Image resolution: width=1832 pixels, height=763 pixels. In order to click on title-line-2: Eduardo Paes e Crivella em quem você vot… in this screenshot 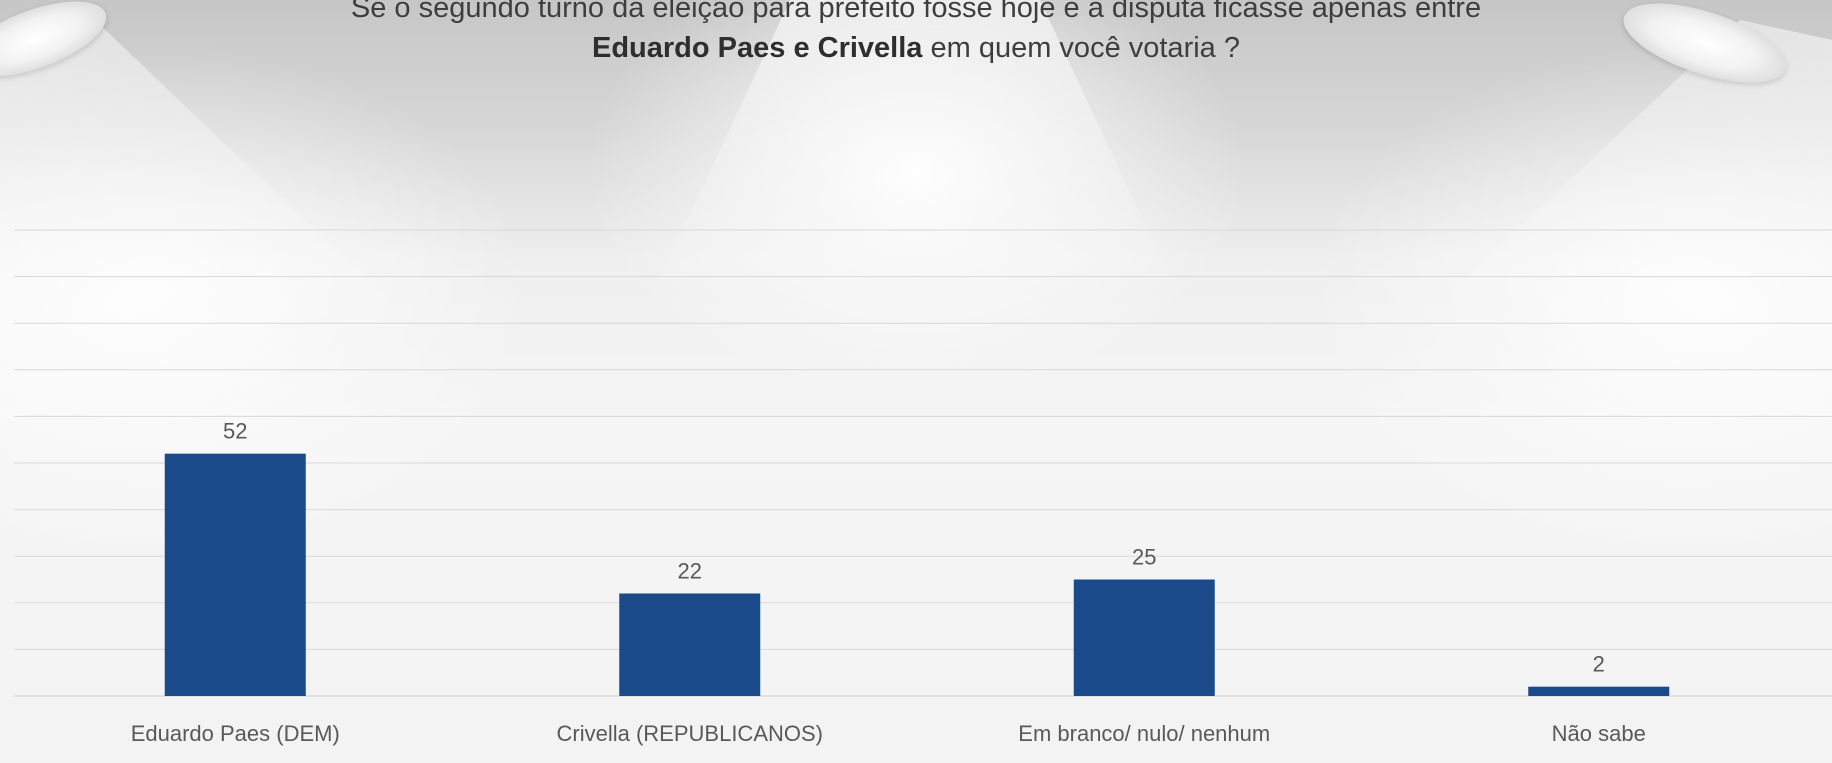, I will do `click(916, 48)`.